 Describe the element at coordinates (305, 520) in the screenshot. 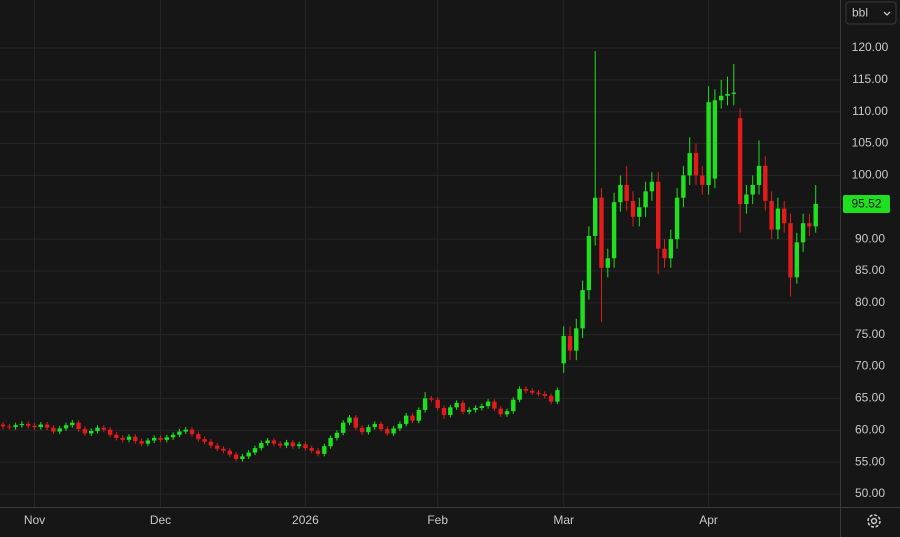

I see `x-tick-label: 2026` at that location.